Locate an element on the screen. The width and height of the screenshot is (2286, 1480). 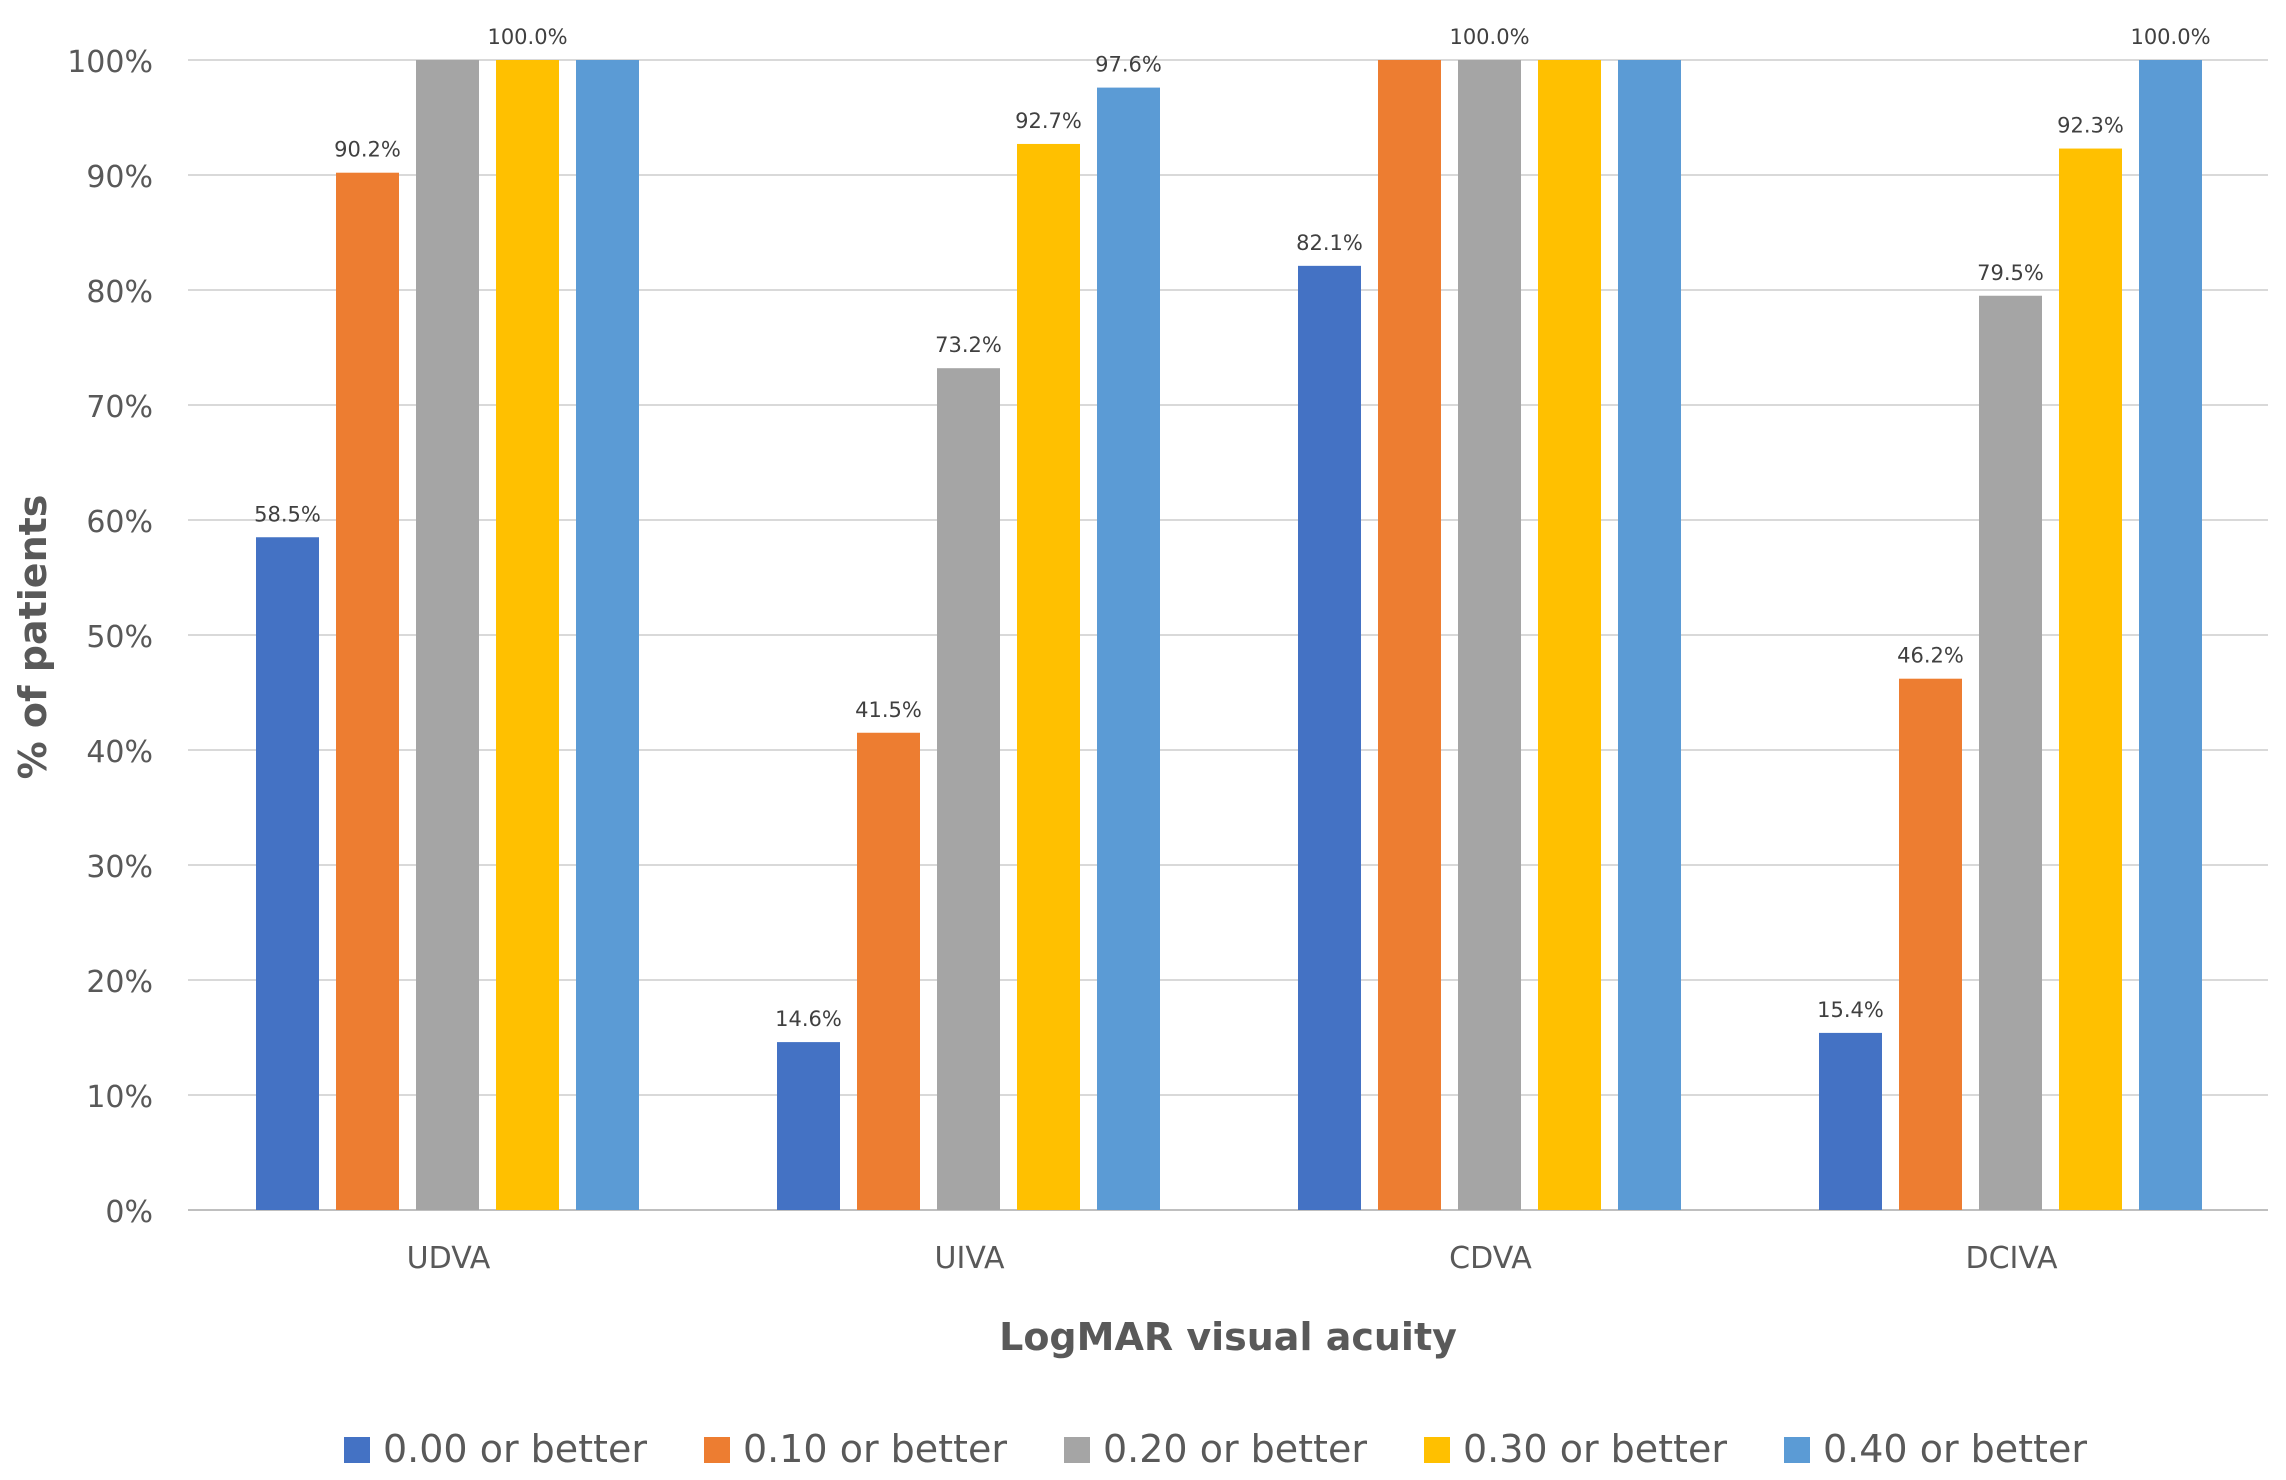
legend-label: 0.00 or better is located at coordinates (515, 1449).